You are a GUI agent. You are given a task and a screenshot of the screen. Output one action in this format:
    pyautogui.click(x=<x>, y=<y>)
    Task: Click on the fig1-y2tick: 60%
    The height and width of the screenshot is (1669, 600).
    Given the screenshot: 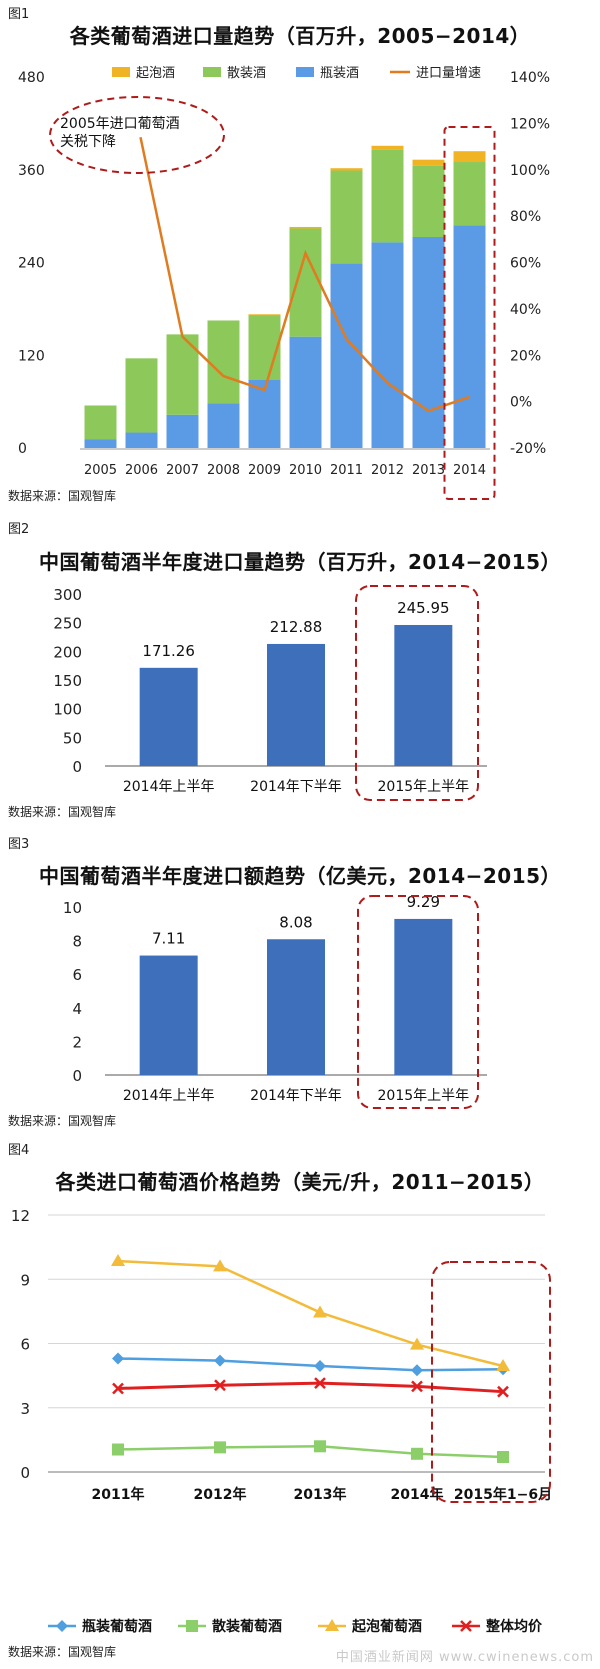 What is the action you would take?
    pyautogui.click(x=525, y=264)
    